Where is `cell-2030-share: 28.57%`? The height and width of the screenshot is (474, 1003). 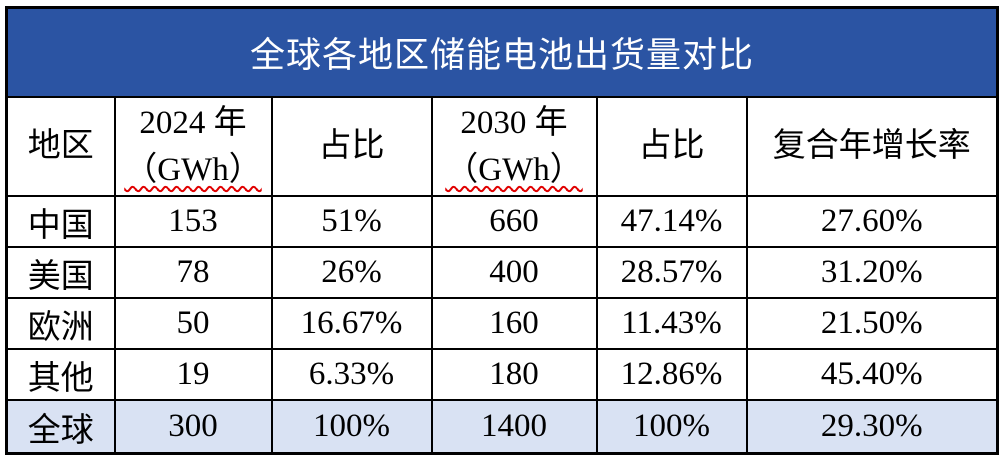
cell-2030-share: 28.57% is located at coordinates (671, 272).